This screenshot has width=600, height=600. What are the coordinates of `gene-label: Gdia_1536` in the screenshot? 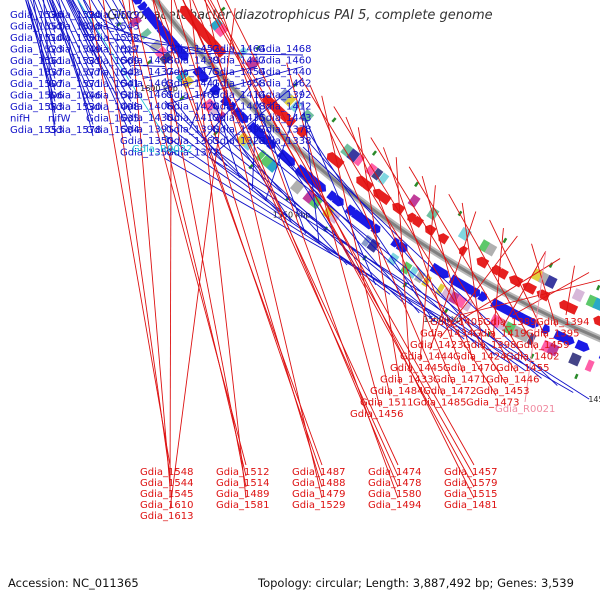 It's located at (36, 15).